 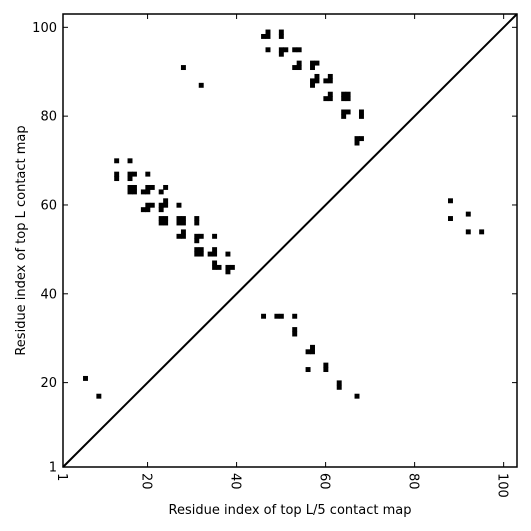 What do you see at coordinates (53, 468) in the screenshot?
I see `y-tick-label: 1` at bounding box center [53, 468].